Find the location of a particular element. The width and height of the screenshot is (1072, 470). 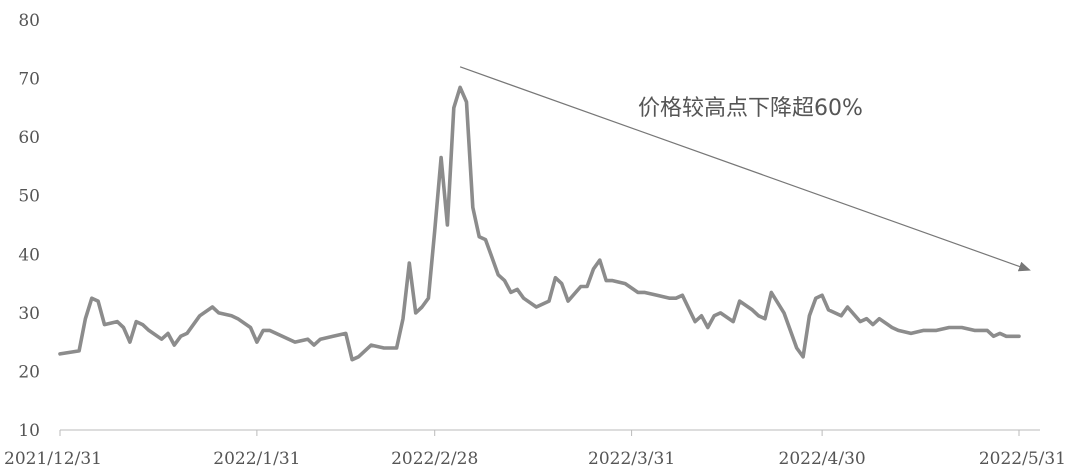

x-tick-label: 2021/12/31 is located at coordinates (53, 459).